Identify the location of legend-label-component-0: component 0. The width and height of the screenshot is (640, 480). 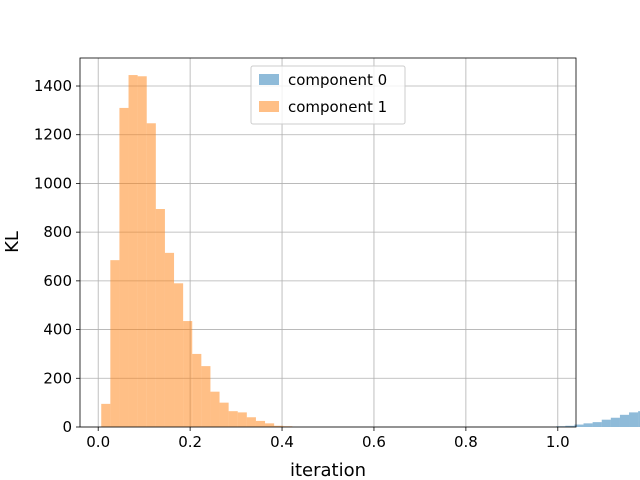
(337, 80).